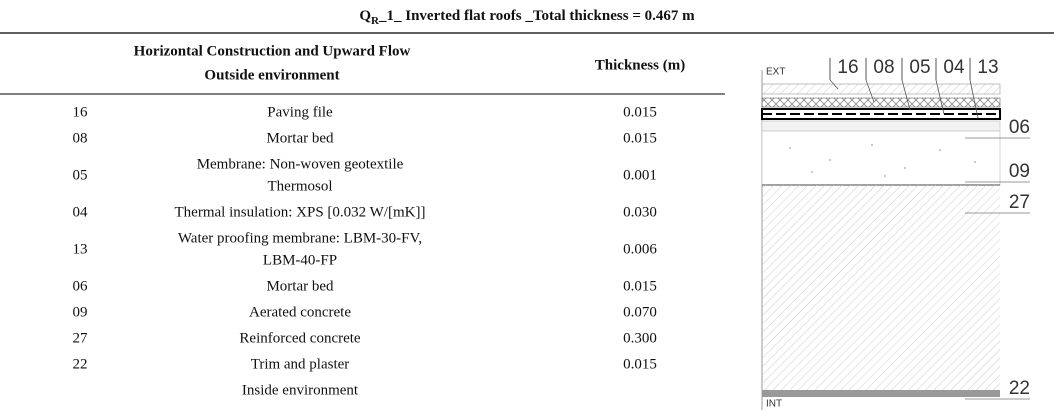 Image resolution: width=1054 pixels, height=416 pixels. I want to click on thickness: 0.001, so click(640, 175).